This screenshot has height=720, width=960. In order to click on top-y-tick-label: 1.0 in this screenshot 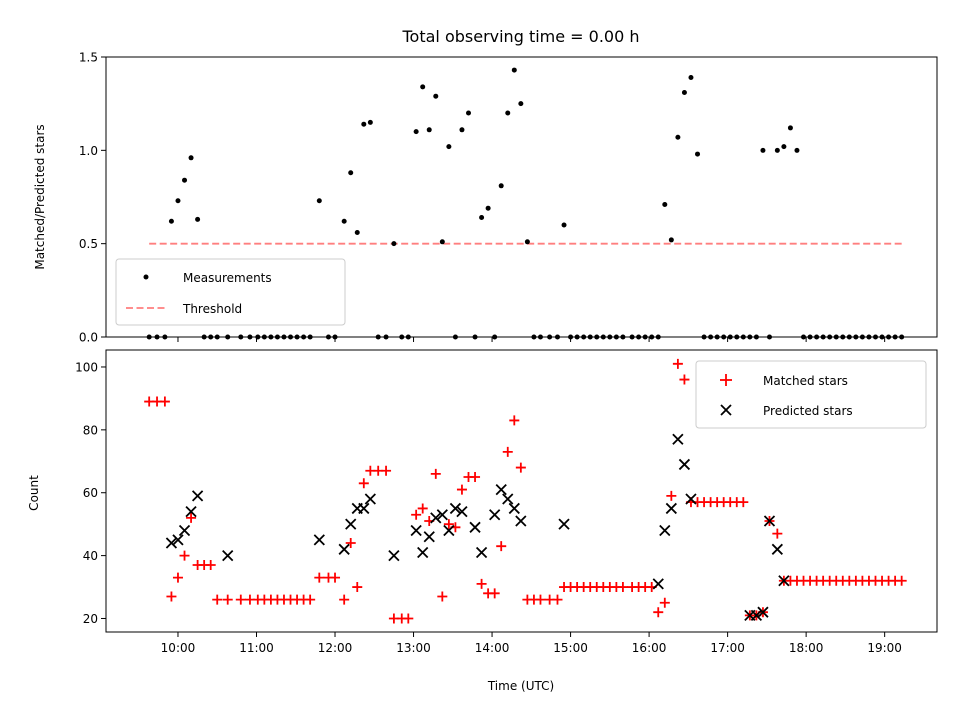, I will do `click(88, 151)`.